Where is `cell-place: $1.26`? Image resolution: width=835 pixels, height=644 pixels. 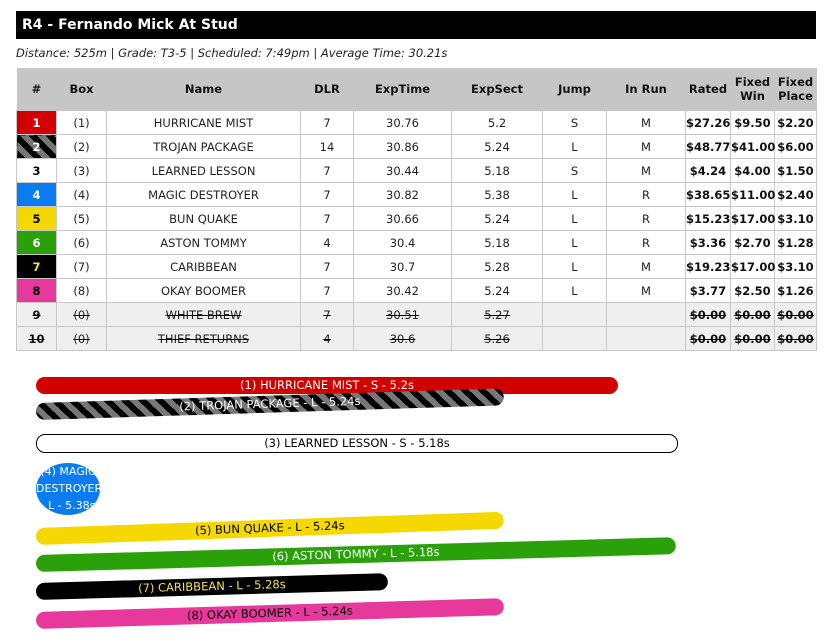 cell-place: $1.26 is located at coordinates (795, 290).